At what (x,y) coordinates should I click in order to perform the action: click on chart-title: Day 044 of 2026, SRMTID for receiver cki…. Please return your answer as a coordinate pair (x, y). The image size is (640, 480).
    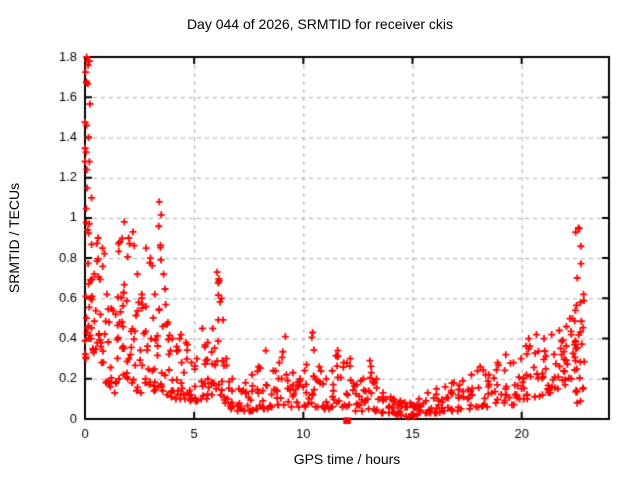
    Looking at the image, I should click on (320, 24).